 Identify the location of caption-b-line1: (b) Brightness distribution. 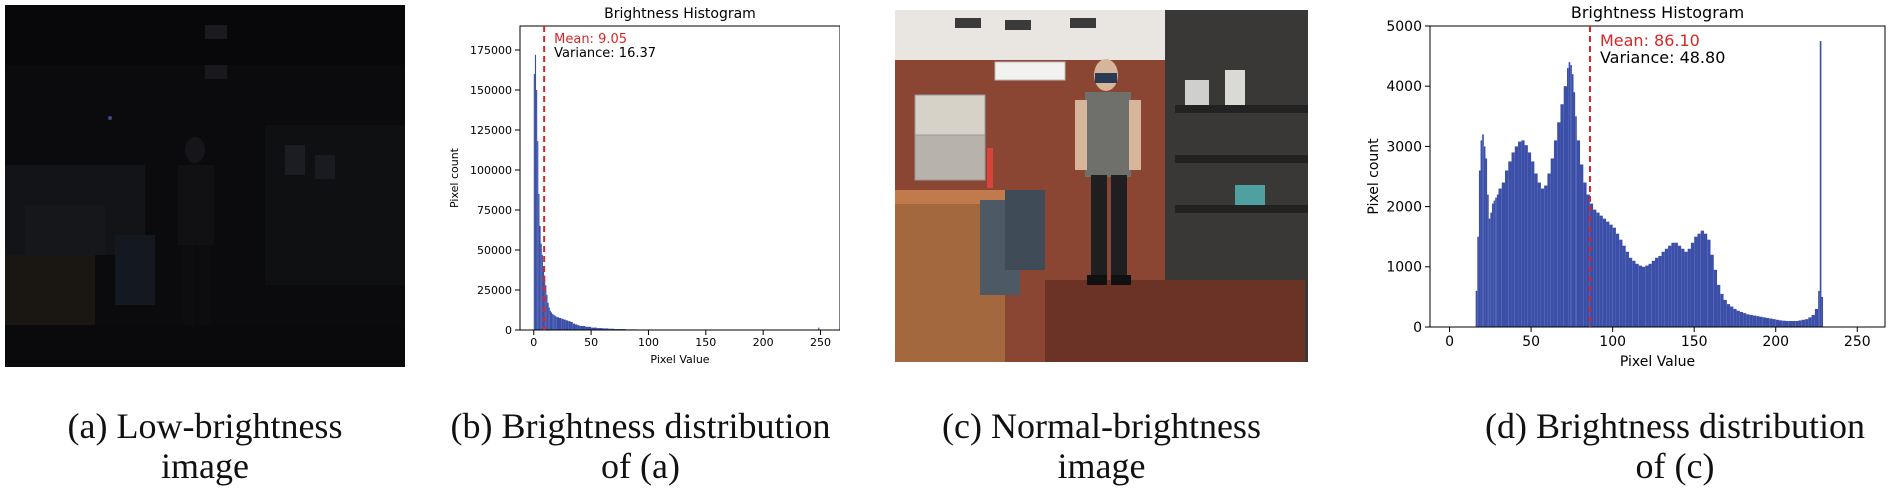
(640, 426).